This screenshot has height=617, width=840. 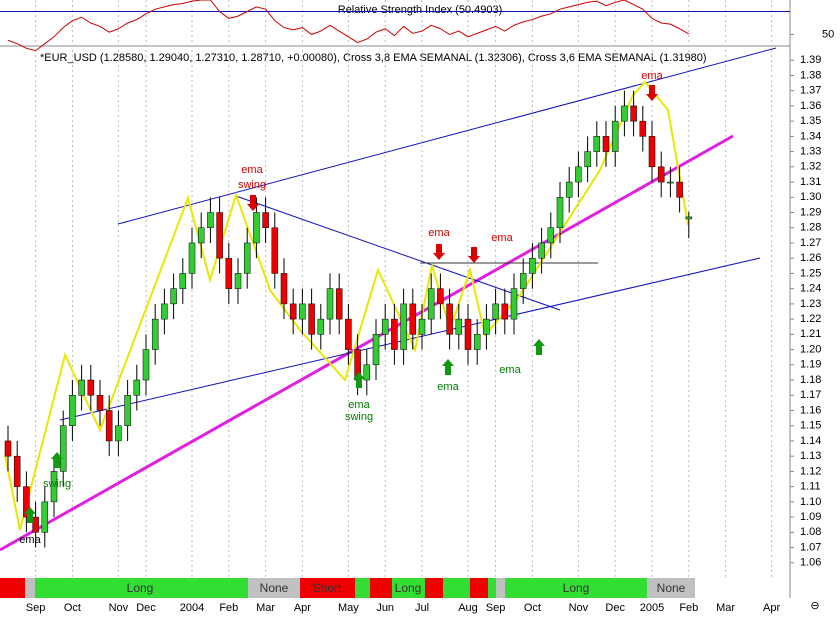 I want to click on rsi-line, so click(x=348, y=26).